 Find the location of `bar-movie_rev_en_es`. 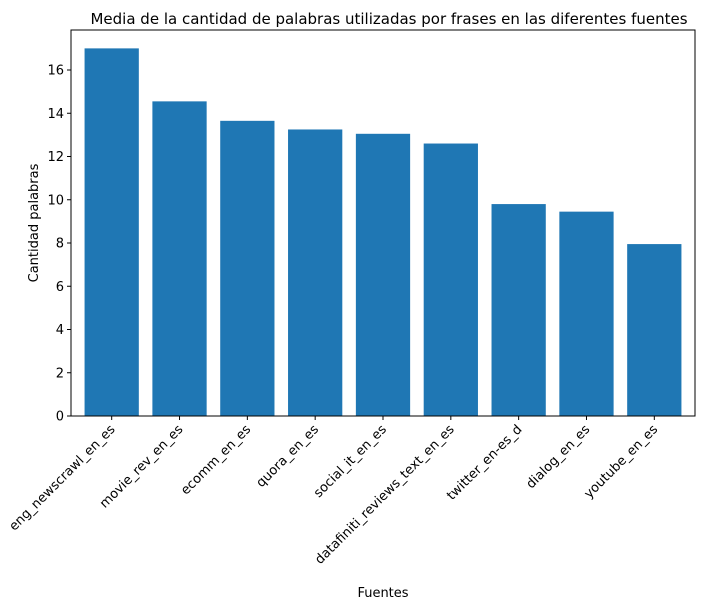

bar-movie_rev_en_es is located at coordinates (179, 259).